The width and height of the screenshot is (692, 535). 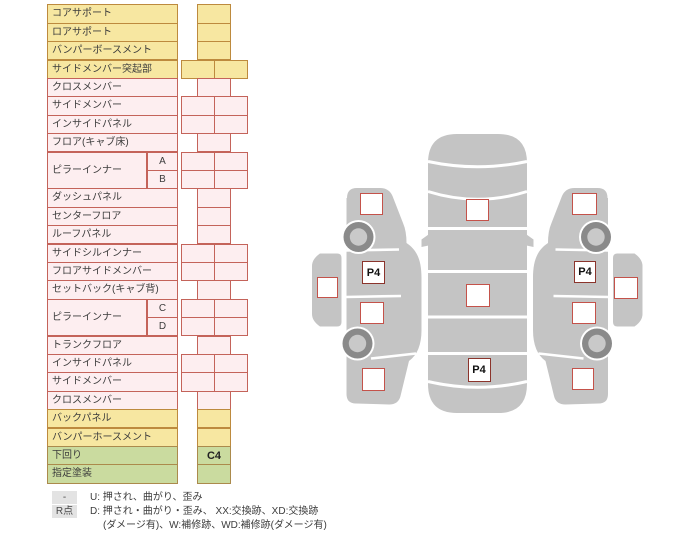 What do you see at coordinates (530, 240) in the screenshot?
I see `right-mirror-icon` at bounding box center [530, 240].